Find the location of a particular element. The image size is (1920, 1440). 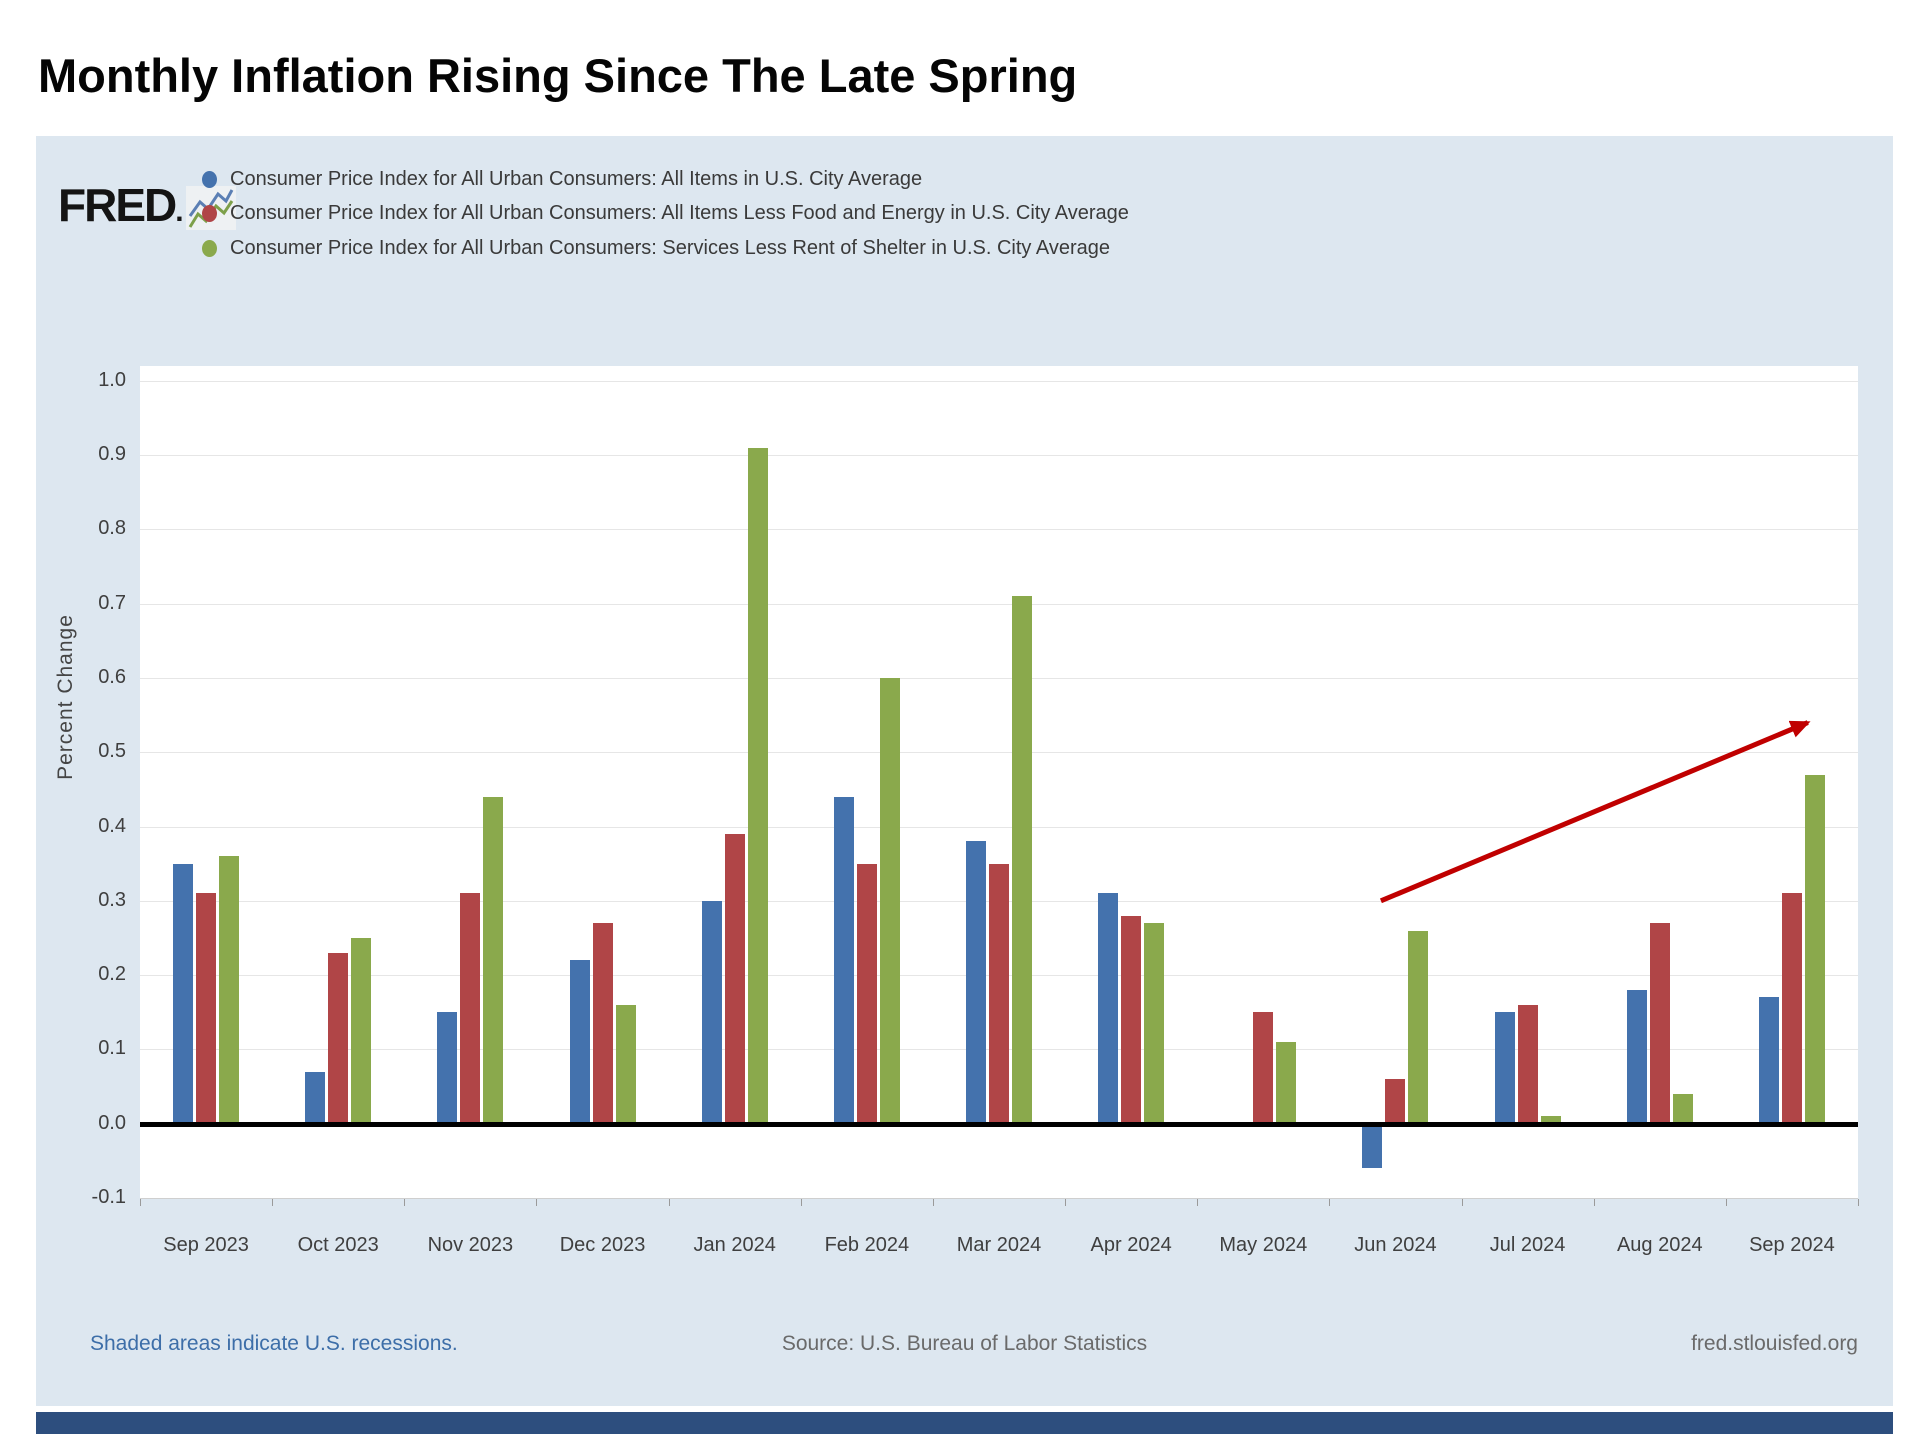

fred-logo-text: FRED is located at coordinates (120, 205).